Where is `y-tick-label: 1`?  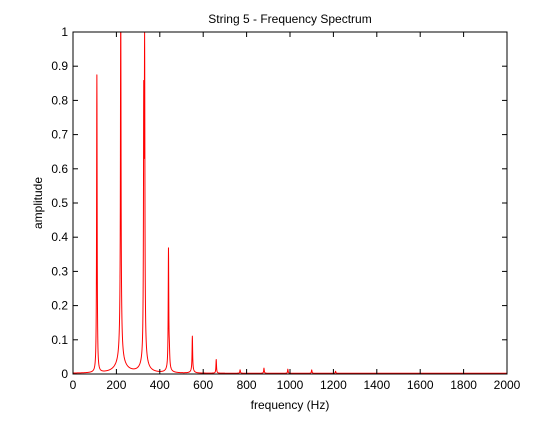 y-tick-label: 1 is located at coordinates (64, 32).